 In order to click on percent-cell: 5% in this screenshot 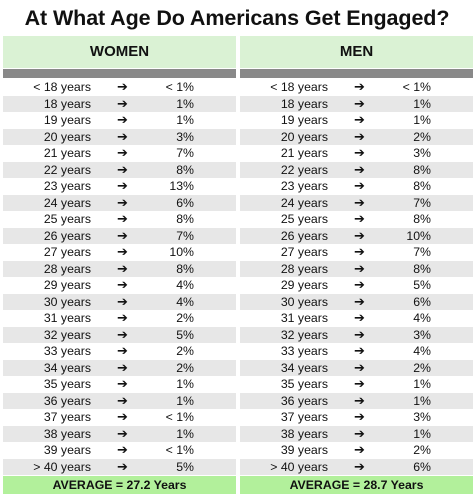, I will do `click(422, 285)`.